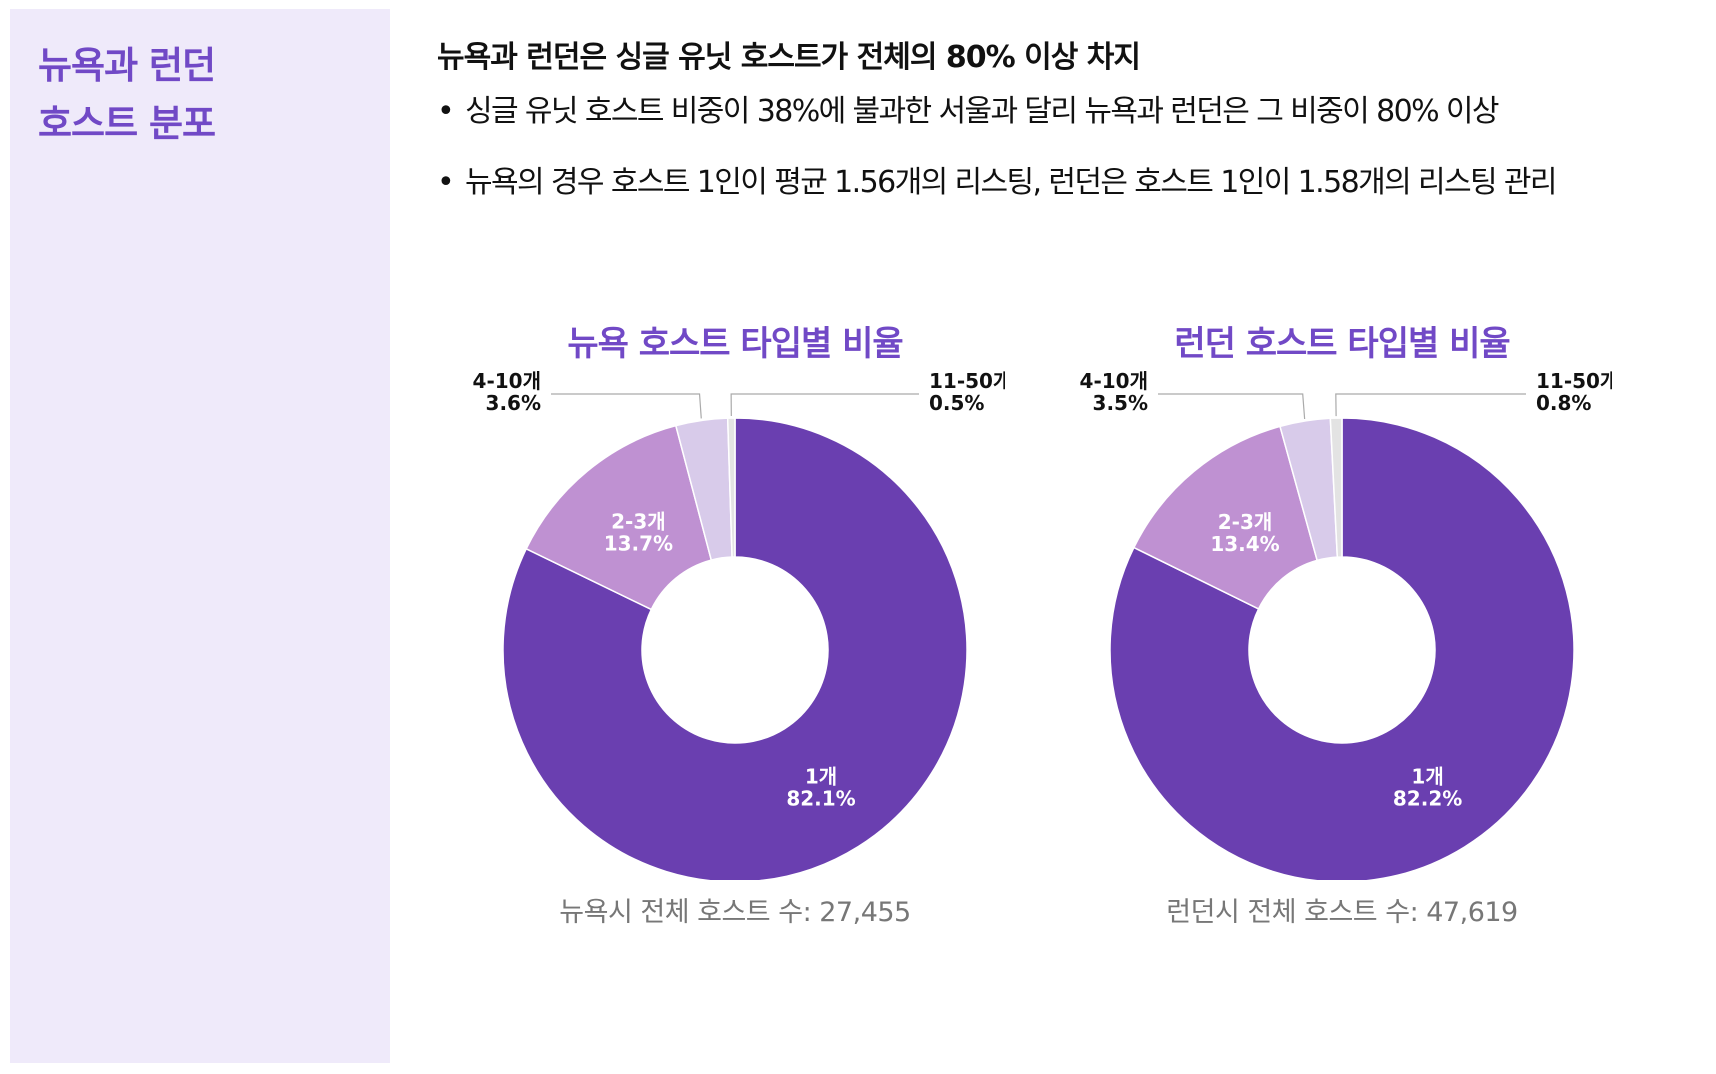 The image size is (1716, 1074). Describe the element at coordinates (1574, 392) in the screenshot. I see `slice-label-outer: 11-50개 0.8%` at that location.